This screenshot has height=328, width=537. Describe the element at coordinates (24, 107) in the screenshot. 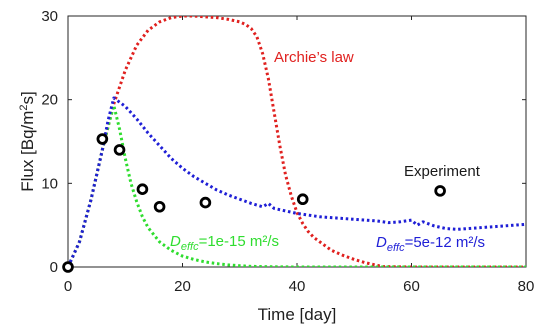

I see `y-axis-title-superscript: 2` at that location.